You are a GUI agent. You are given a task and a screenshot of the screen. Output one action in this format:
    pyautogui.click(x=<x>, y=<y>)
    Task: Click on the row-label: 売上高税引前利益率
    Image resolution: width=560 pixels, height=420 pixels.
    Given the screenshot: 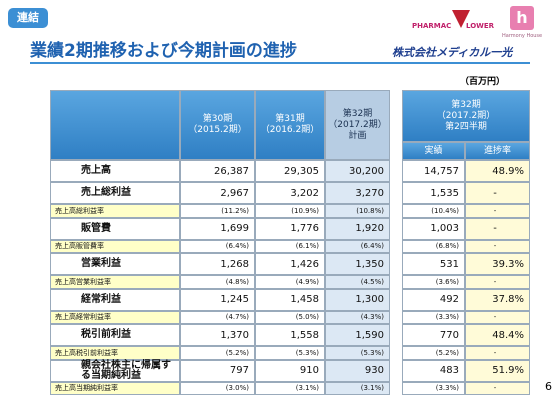 What is the action you would take?
    pyautogui.click(x=115, y=353)
    